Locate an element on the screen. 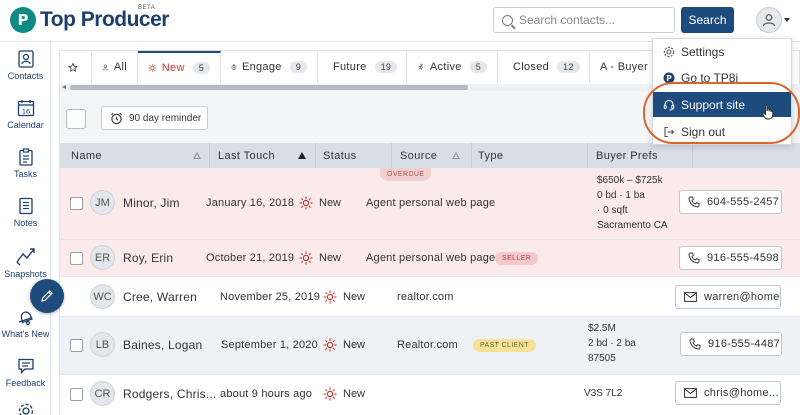 Image resolution: width=800 pixels, height=415 pixels. engage-icon is located at coordinates (234, 67).